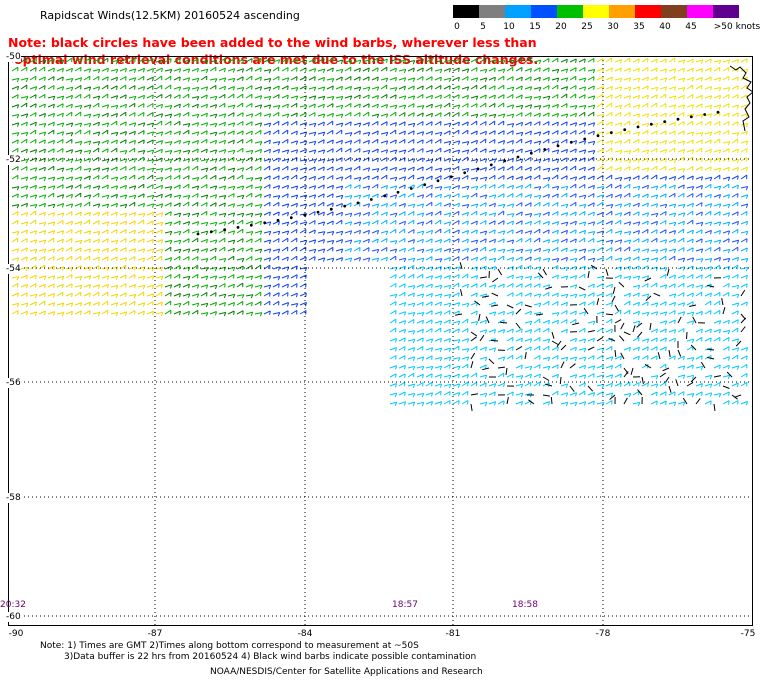 This screenshot has height=688, width=760. I want to click on scale-label: 5, so click(483, 27).